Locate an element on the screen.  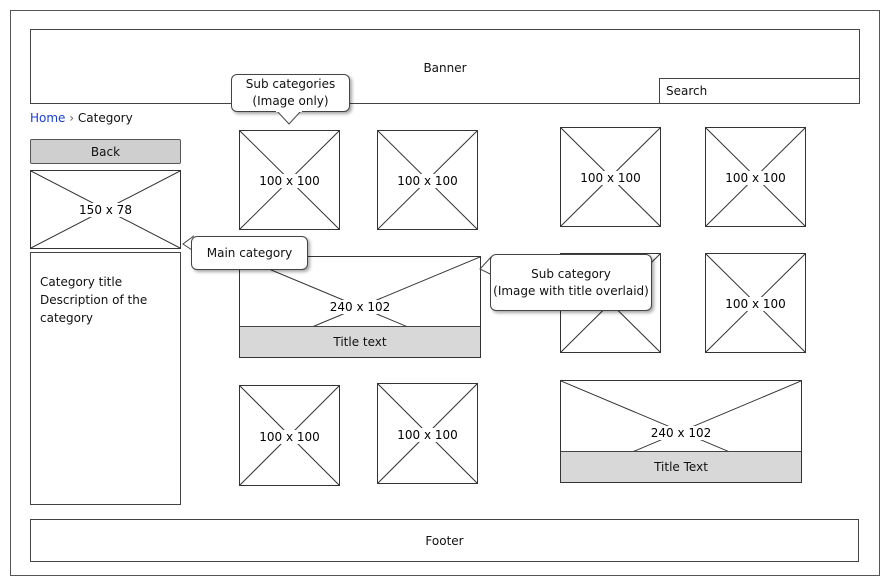
image-size-label: 150 x 78 is located at coordinates (105, 210).